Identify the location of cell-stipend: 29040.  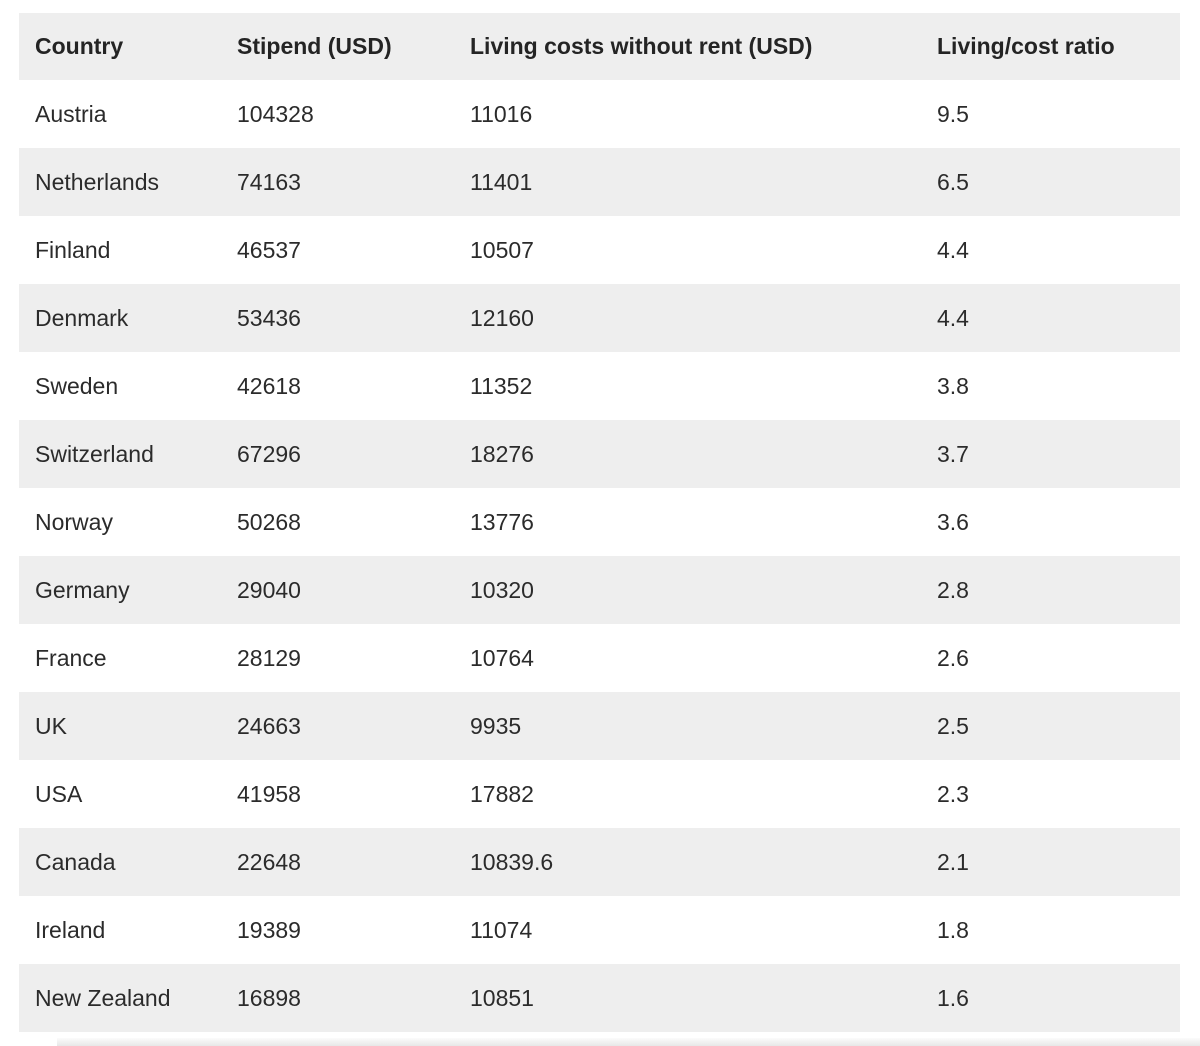
(337, 590).